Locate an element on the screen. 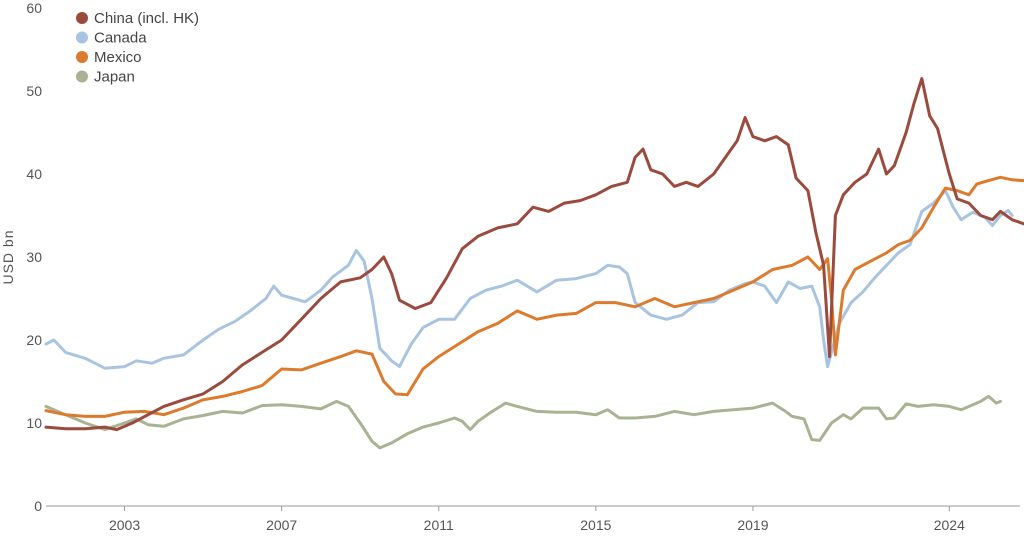 The height and width of the screenshot is (538, 1024). y-tick-label: 60 is located at coordinates (34, 8).